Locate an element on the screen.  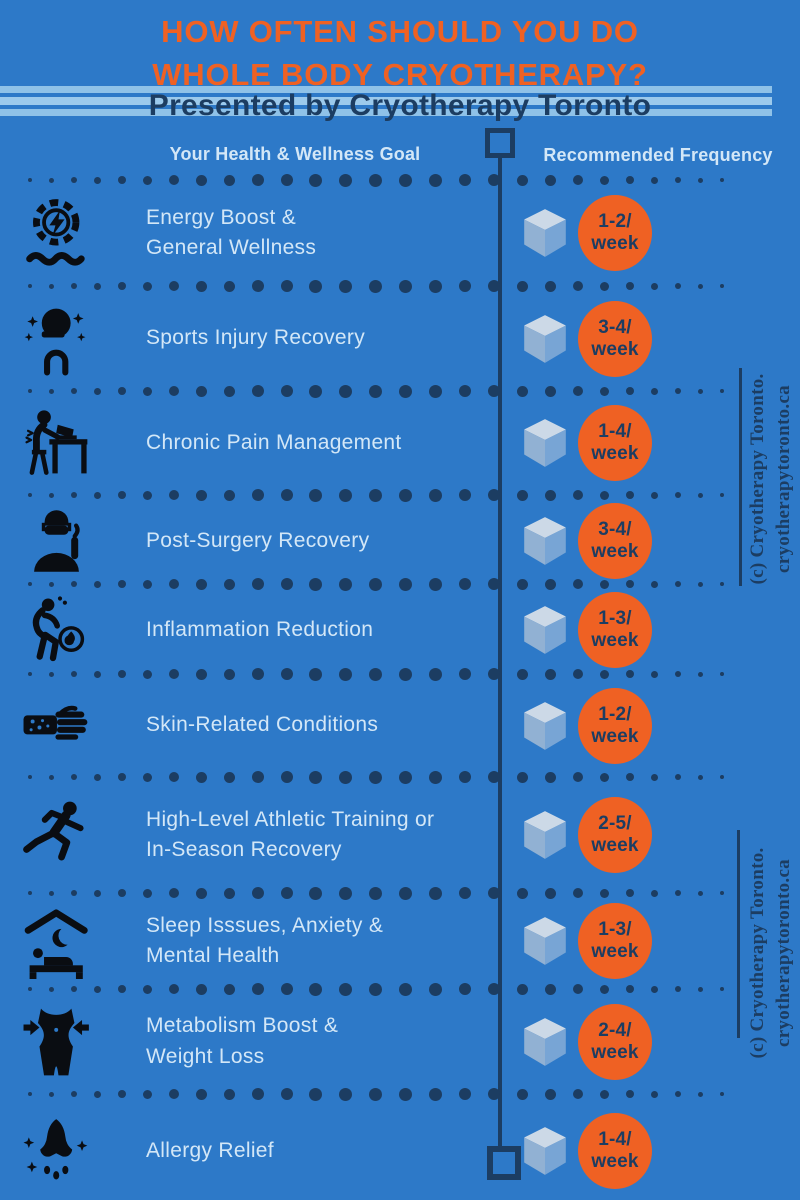
frequency-value: 2-4/ is located at coordinates (615, 1030).